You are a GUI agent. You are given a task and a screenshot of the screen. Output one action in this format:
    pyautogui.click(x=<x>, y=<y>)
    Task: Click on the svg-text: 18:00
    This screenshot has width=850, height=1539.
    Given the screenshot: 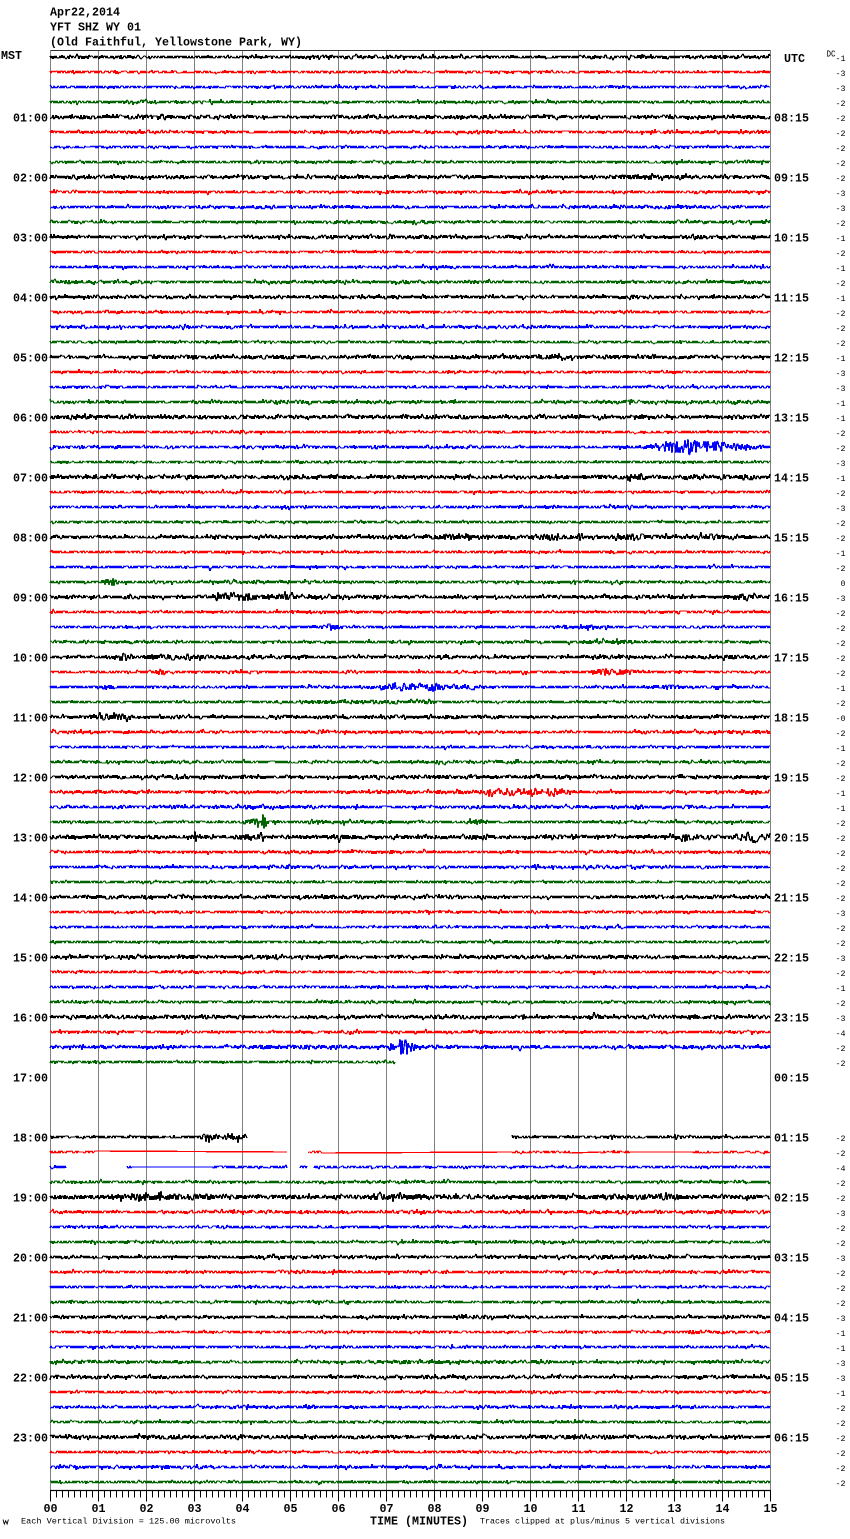 What is the action you would take?
    pyautogui.click(x=30, y=1139)
    